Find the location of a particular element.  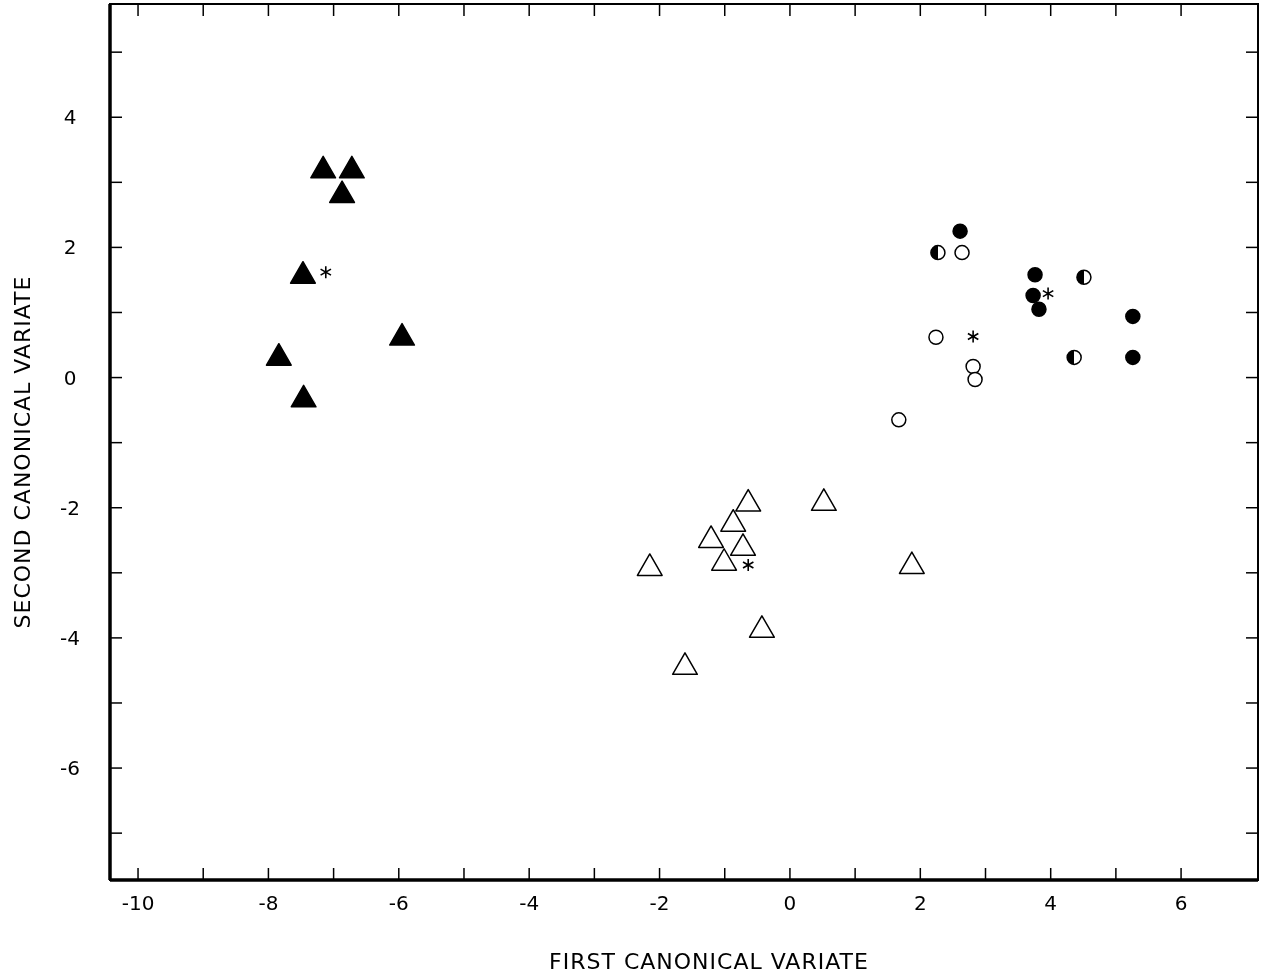

x-tick-label: -8 is located at coordinates (268, 903).